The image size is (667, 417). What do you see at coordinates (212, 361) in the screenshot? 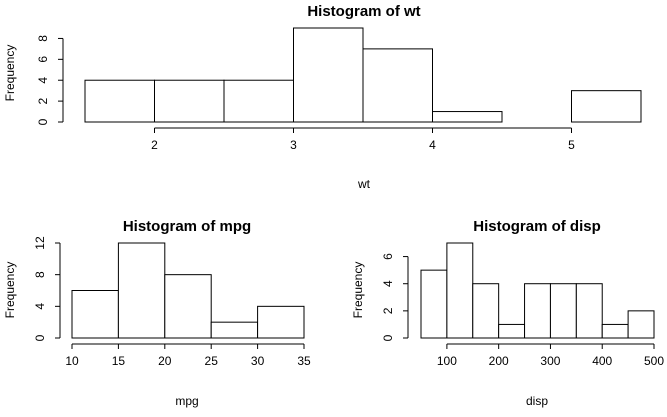
I see `x-tick-label: 25` at bounding box center [212, 361].